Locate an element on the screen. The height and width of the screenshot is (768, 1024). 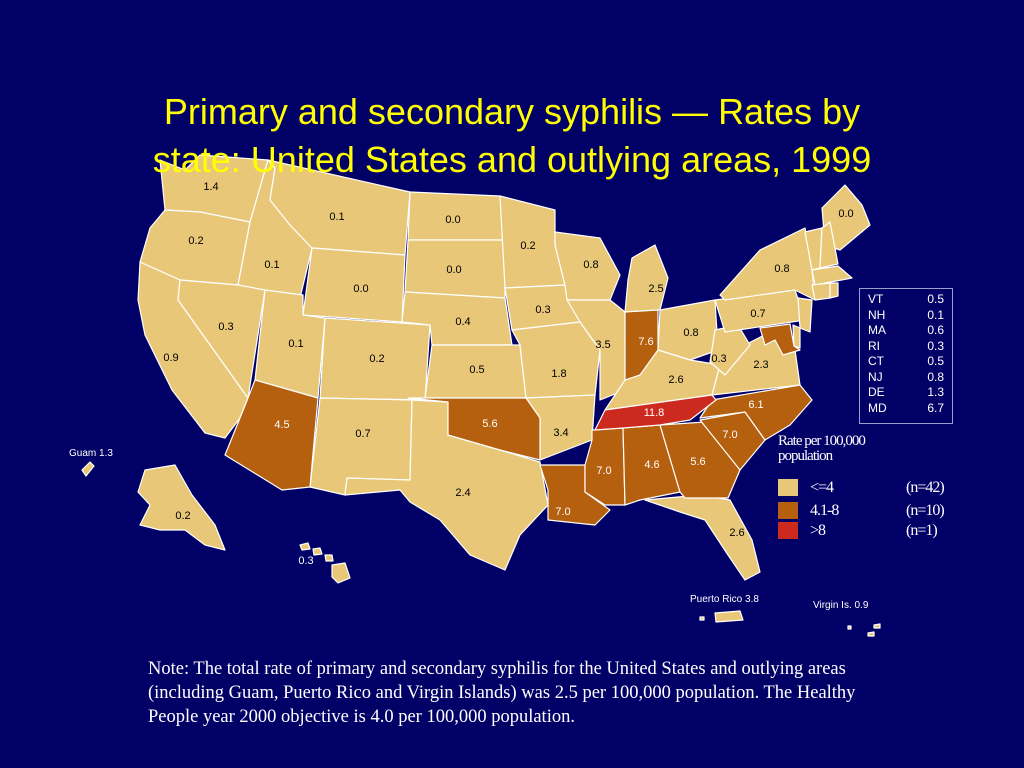
legend-swatch-mid is located at coordinates (788, 510).